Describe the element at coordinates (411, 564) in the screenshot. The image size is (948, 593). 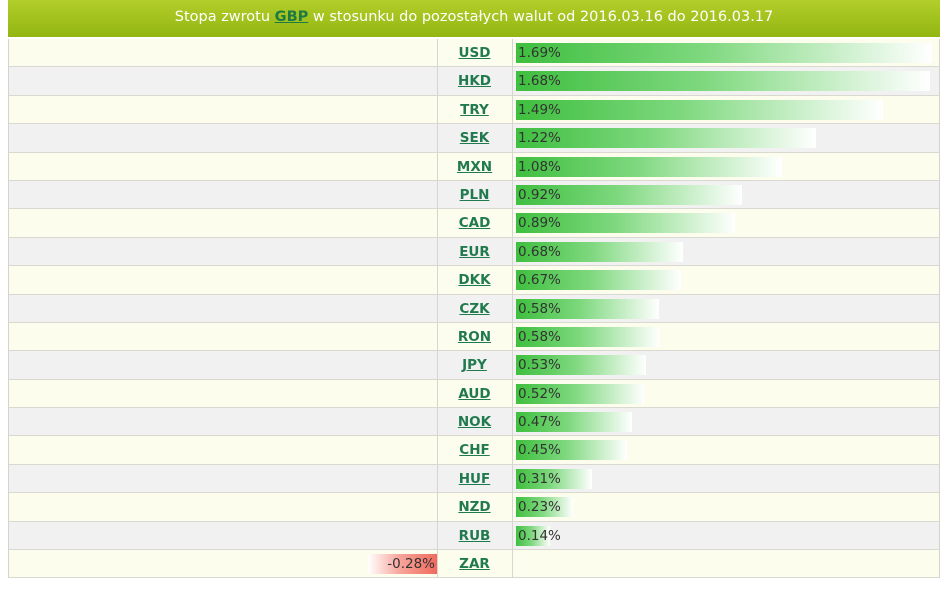
I see `value-label-zar: -0.28%` at that location.